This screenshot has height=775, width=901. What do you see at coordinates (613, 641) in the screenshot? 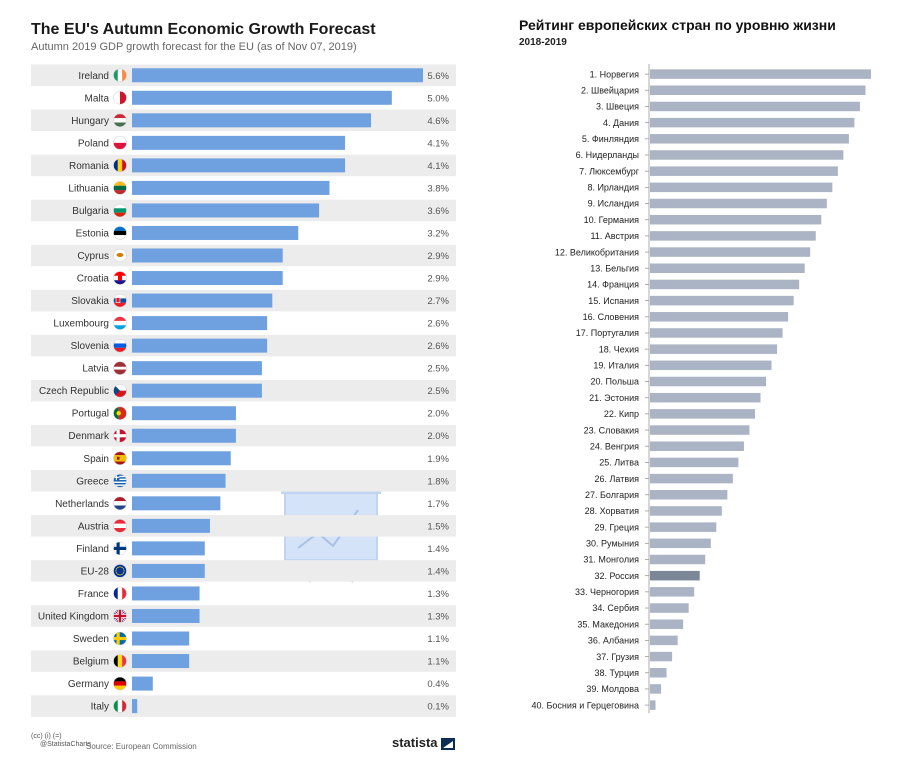
I see `ranking-label: 36. Албания` at bounding box center [613, 641].